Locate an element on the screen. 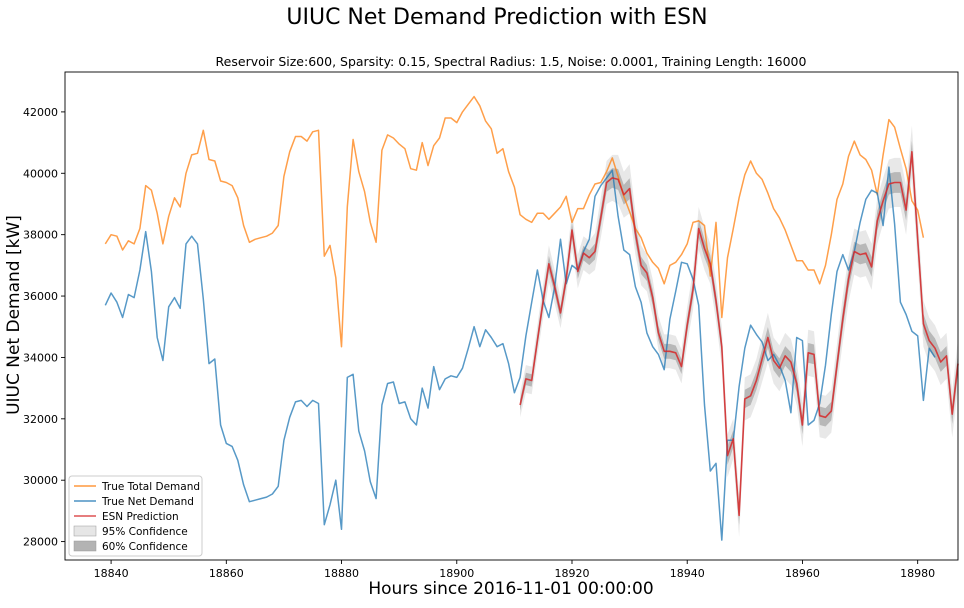 The width and height of the screenshot is (964, 608). x-tick-label: 18860 is located at coordinates (226, 573).